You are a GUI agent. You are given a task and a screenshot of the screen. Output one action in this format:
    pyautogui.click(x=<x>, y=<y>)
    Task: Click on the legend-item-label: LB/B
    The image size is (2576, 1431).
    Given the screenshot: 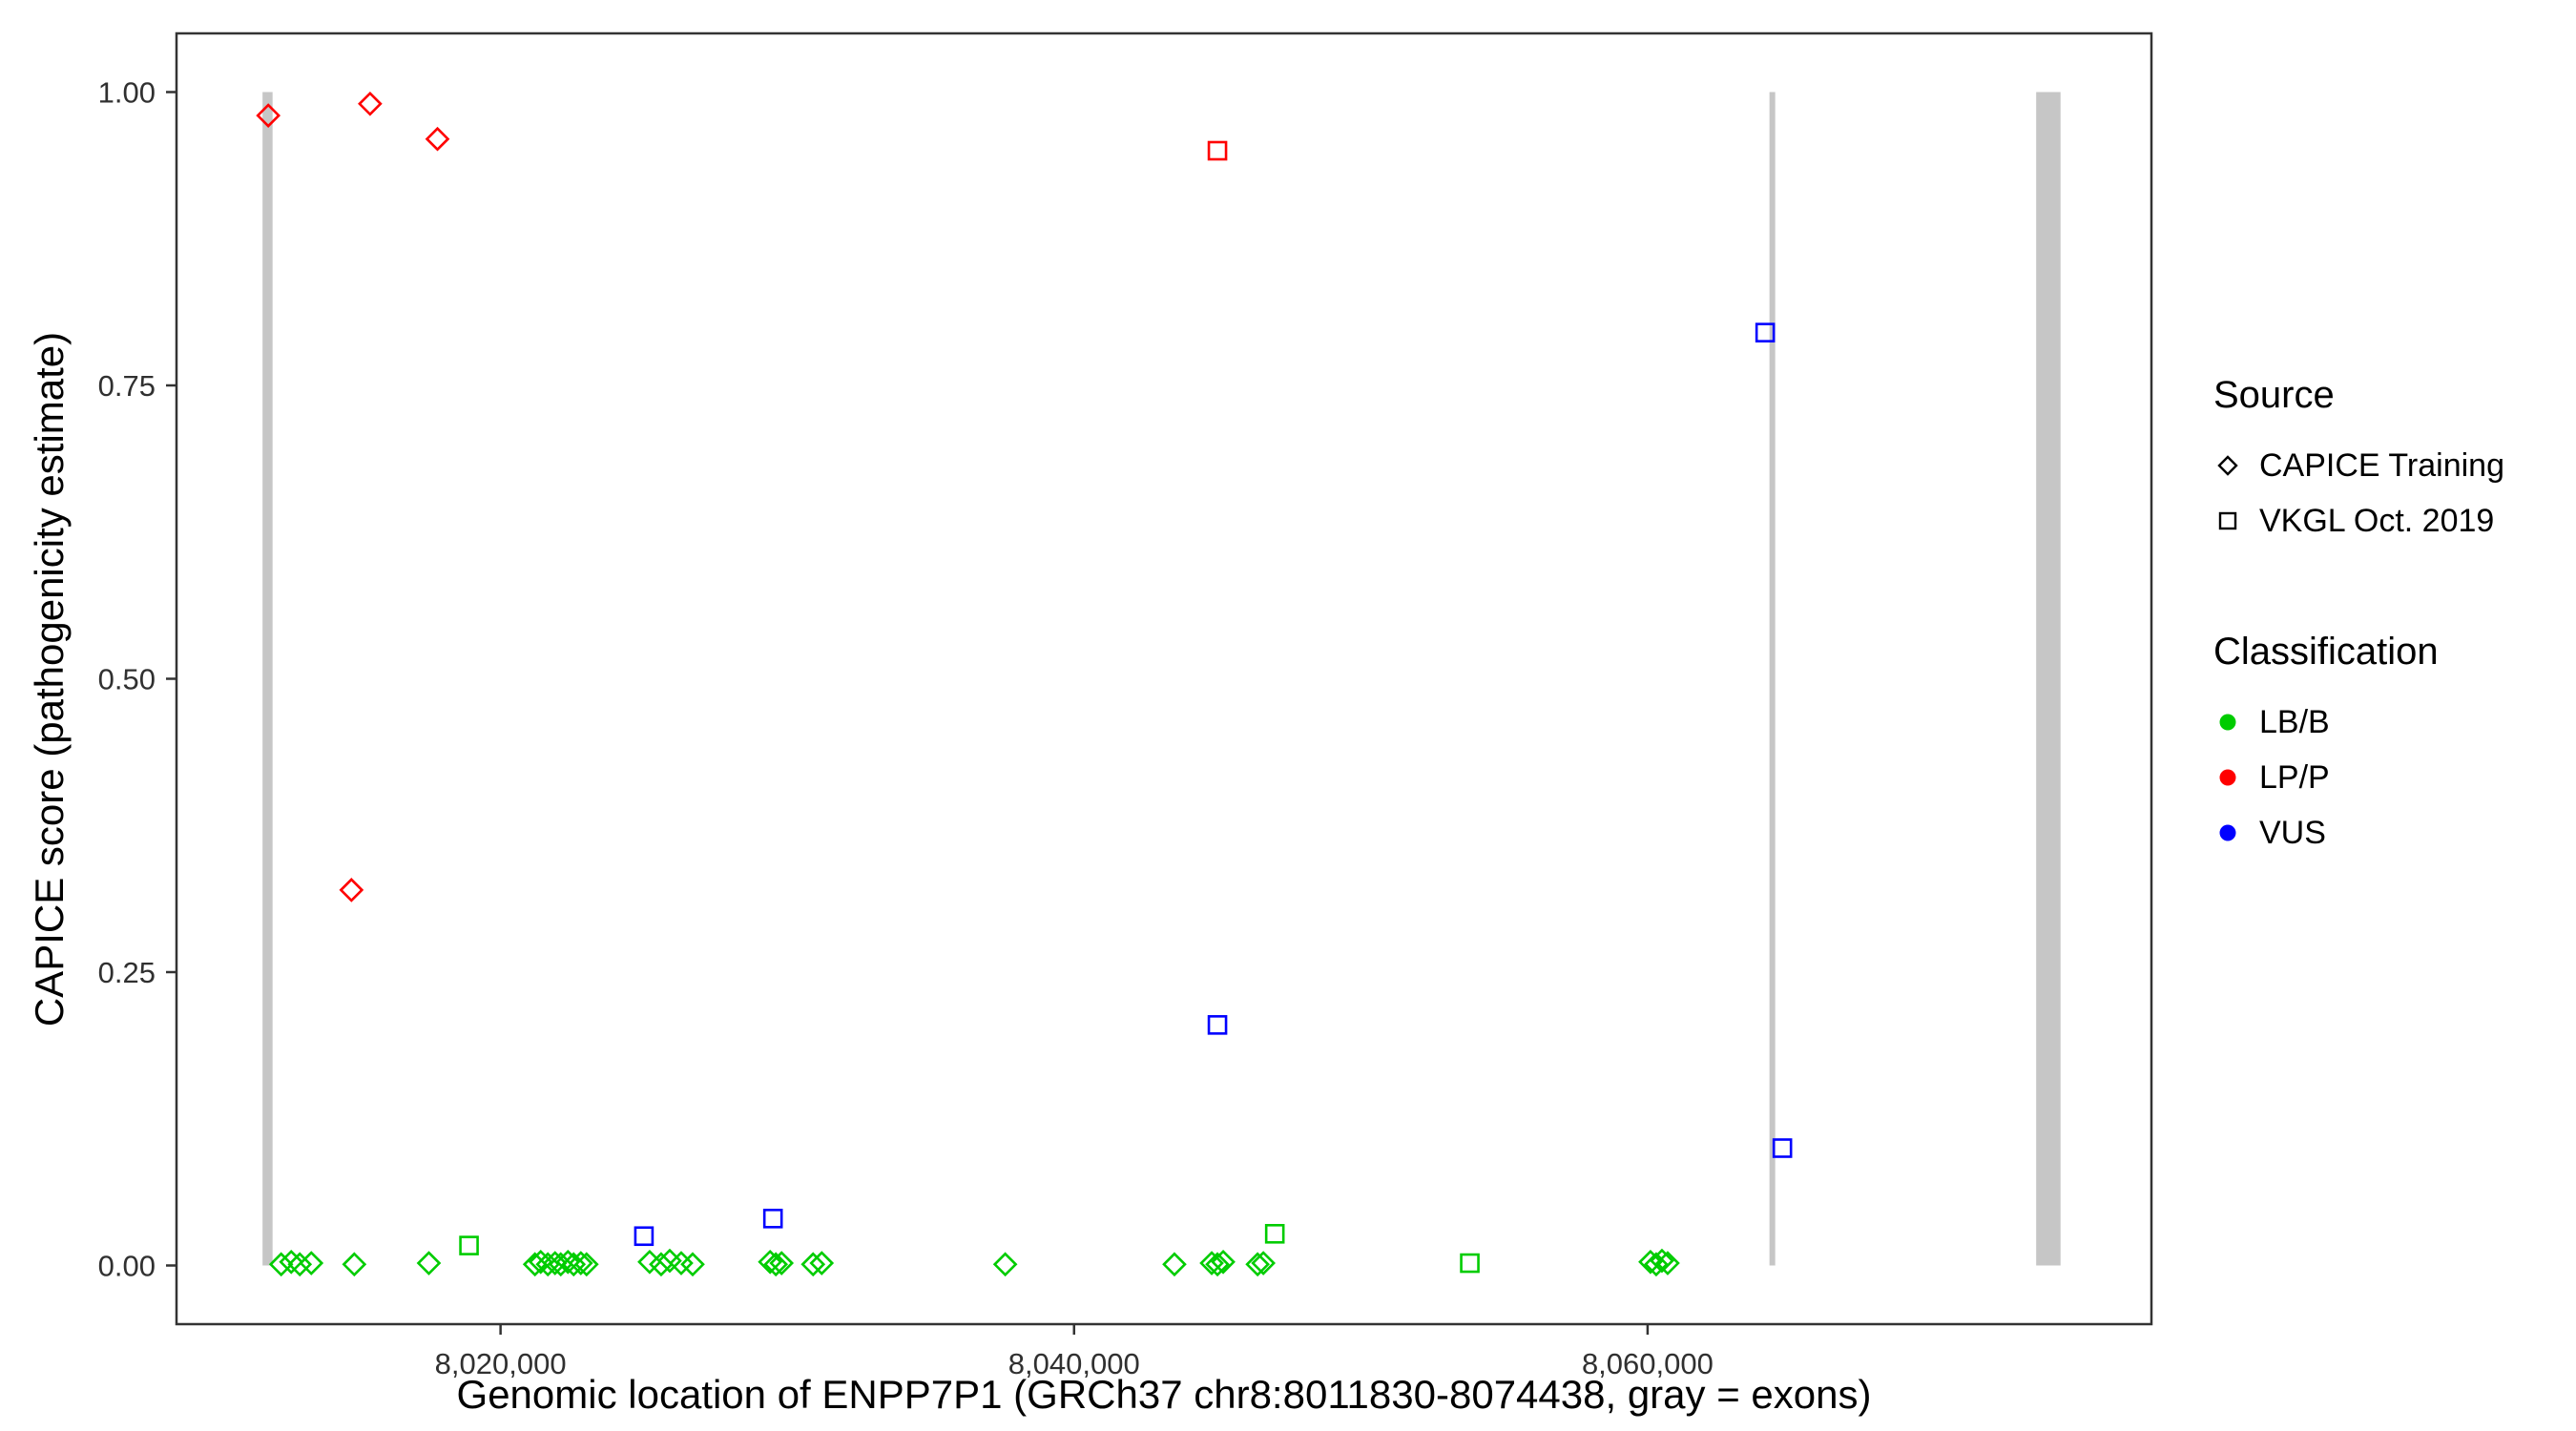 What is the action you would take?
    pyautogui.click(x=2294, y=721)
    